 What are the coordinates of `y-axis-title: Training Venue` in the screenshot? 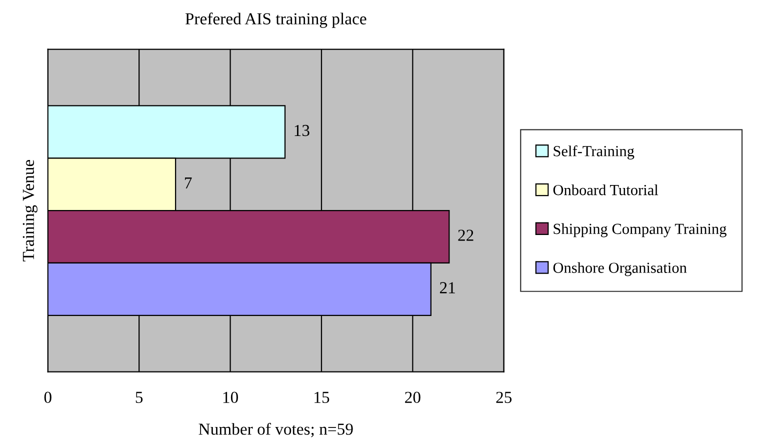 It's located at (30, 211).